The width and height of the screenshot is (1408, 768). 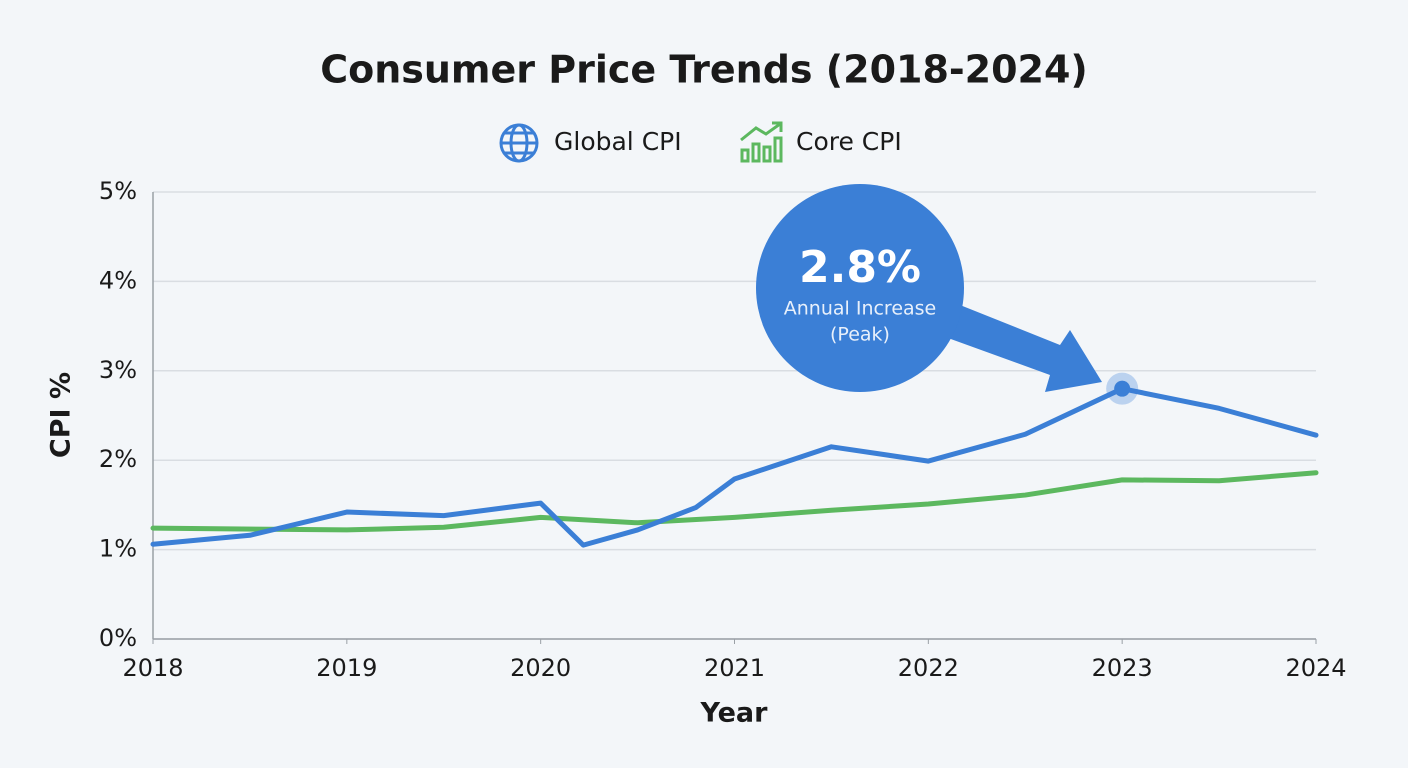 I want to click on x-tick-label: 2024, so click(x=1315, y=668).